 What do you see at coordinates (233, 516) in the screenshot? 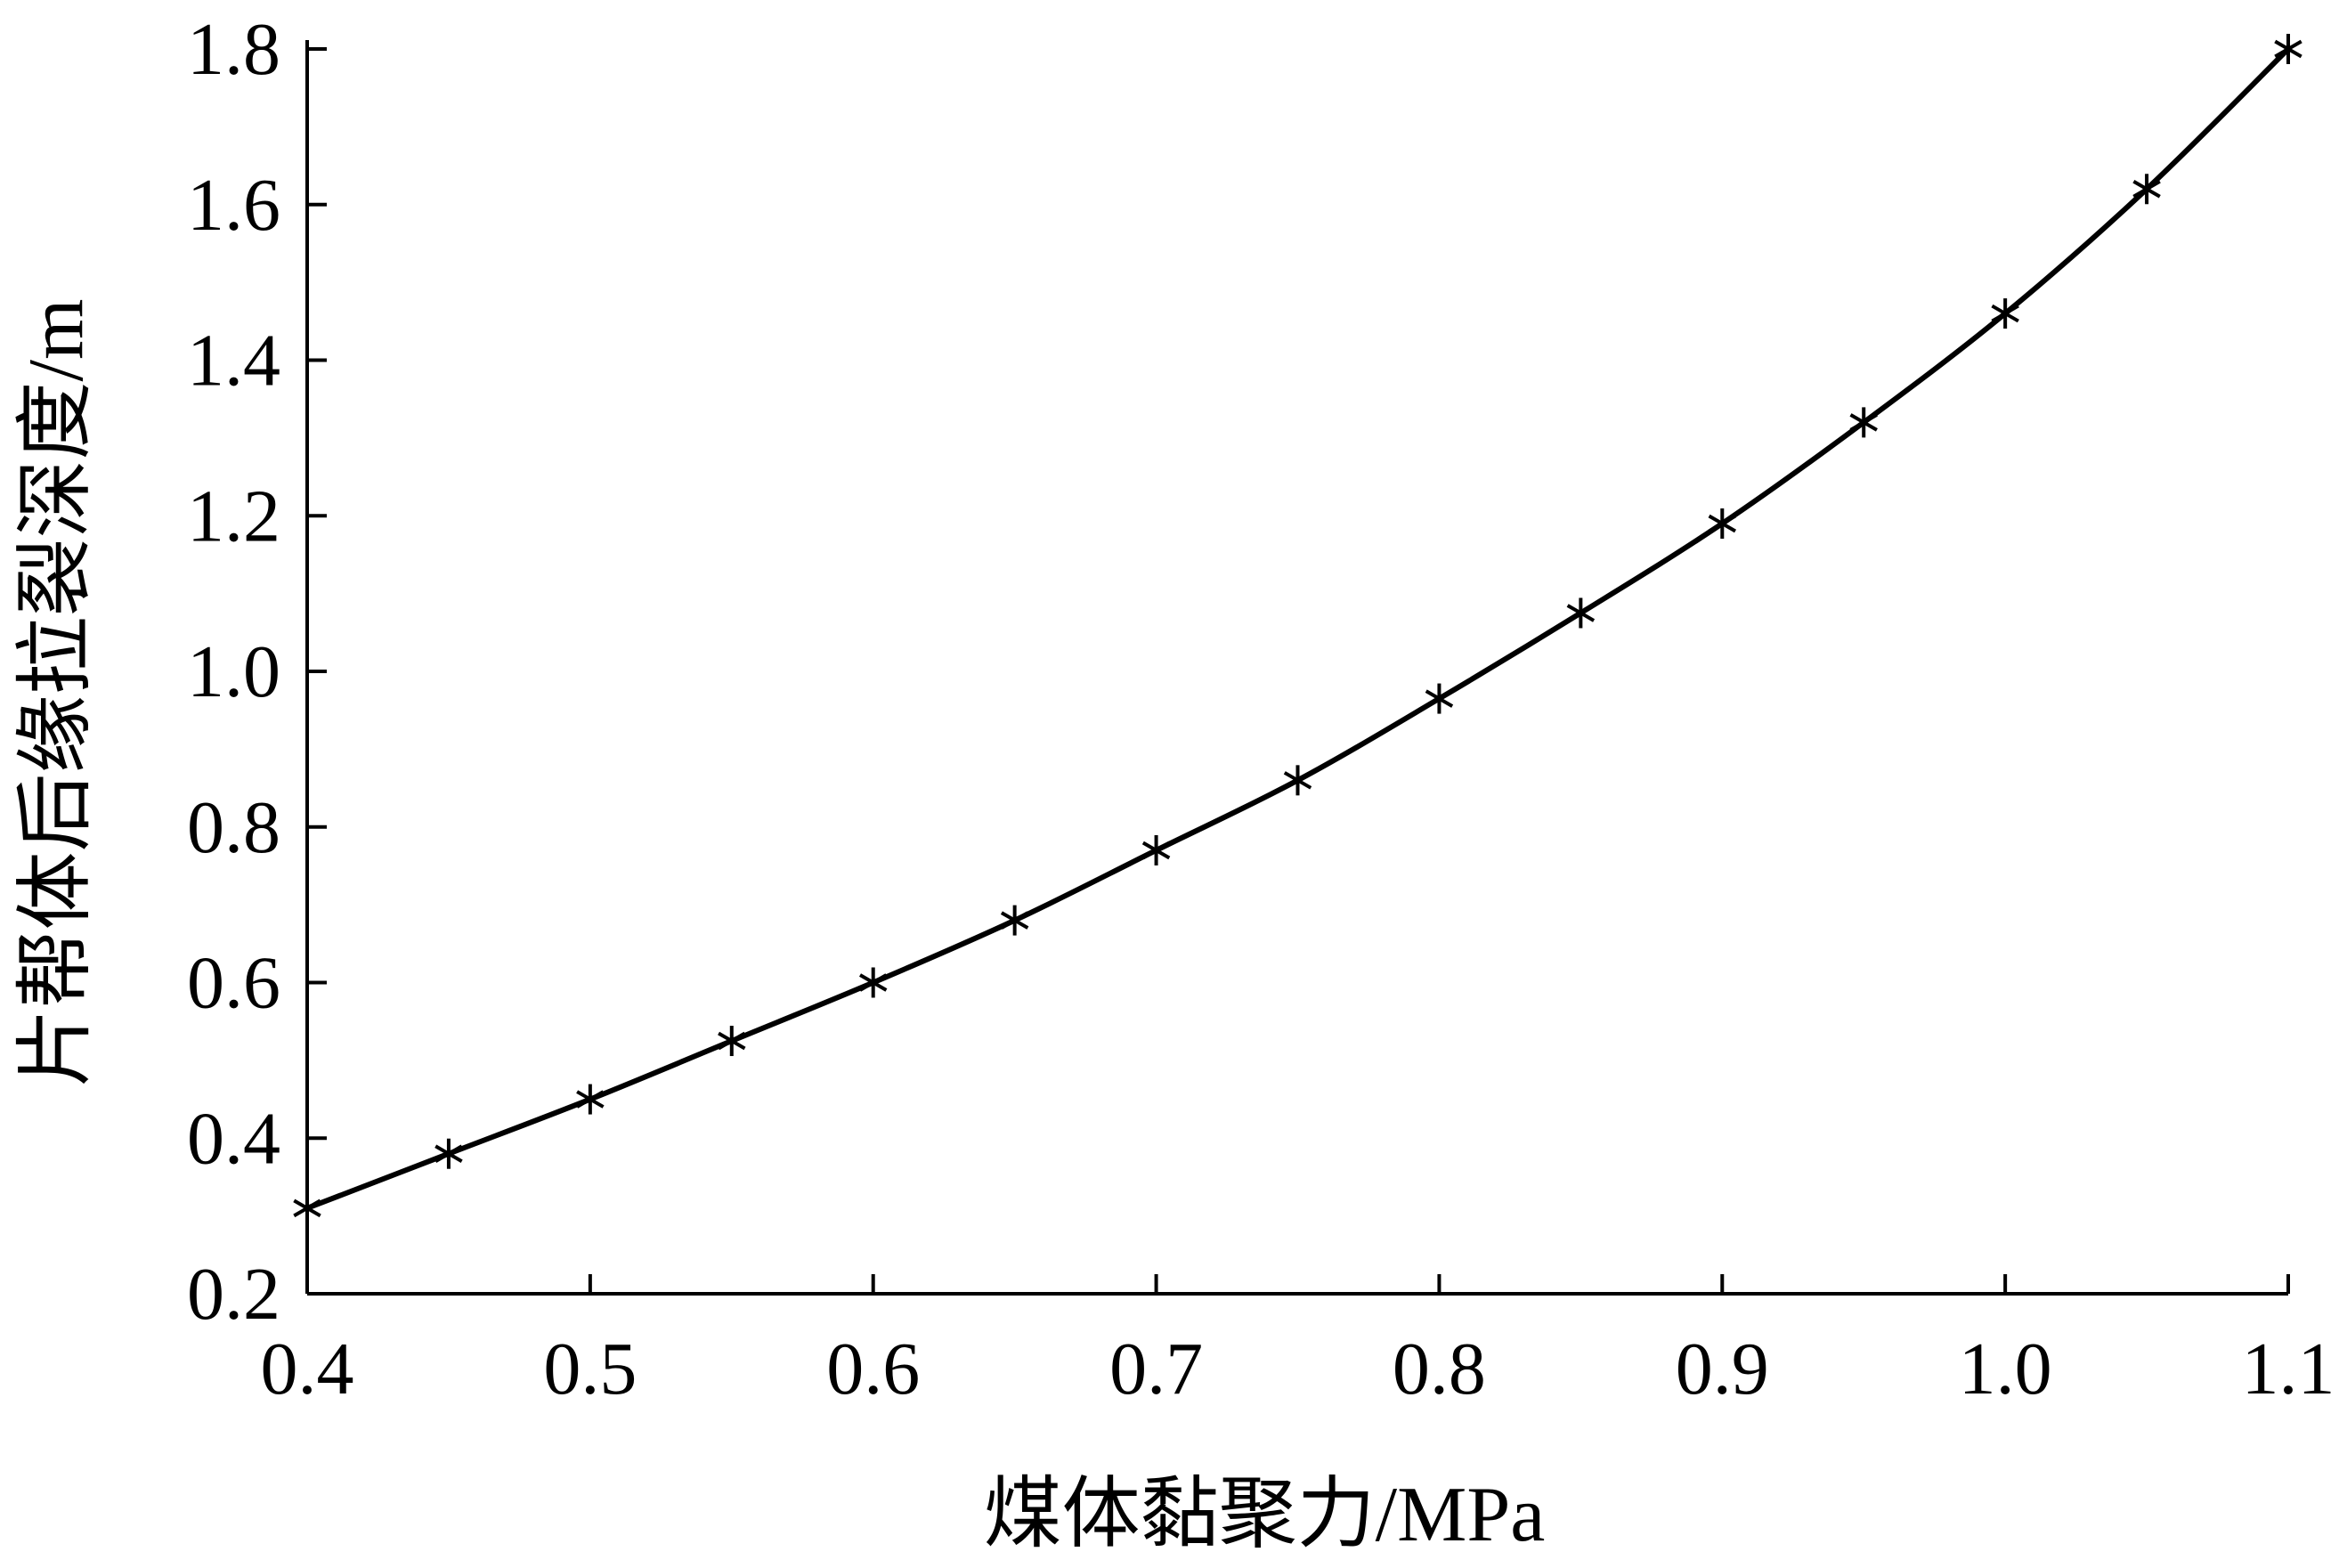
I see `y-tick-label: 1.2` at bounding box center [233, 516].